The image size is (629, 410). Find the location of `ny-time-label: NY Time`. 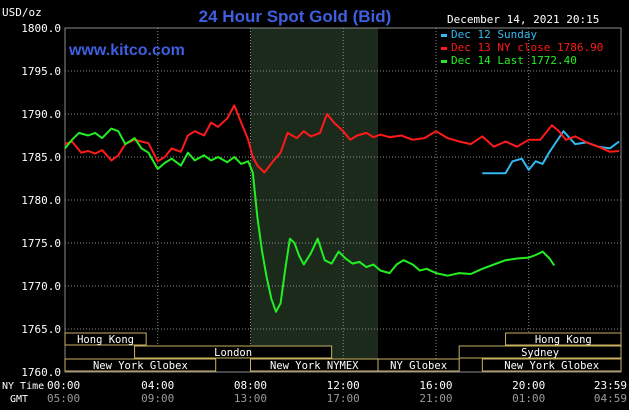

ny-time-label: NY Time is located at coordinates (23, 386).